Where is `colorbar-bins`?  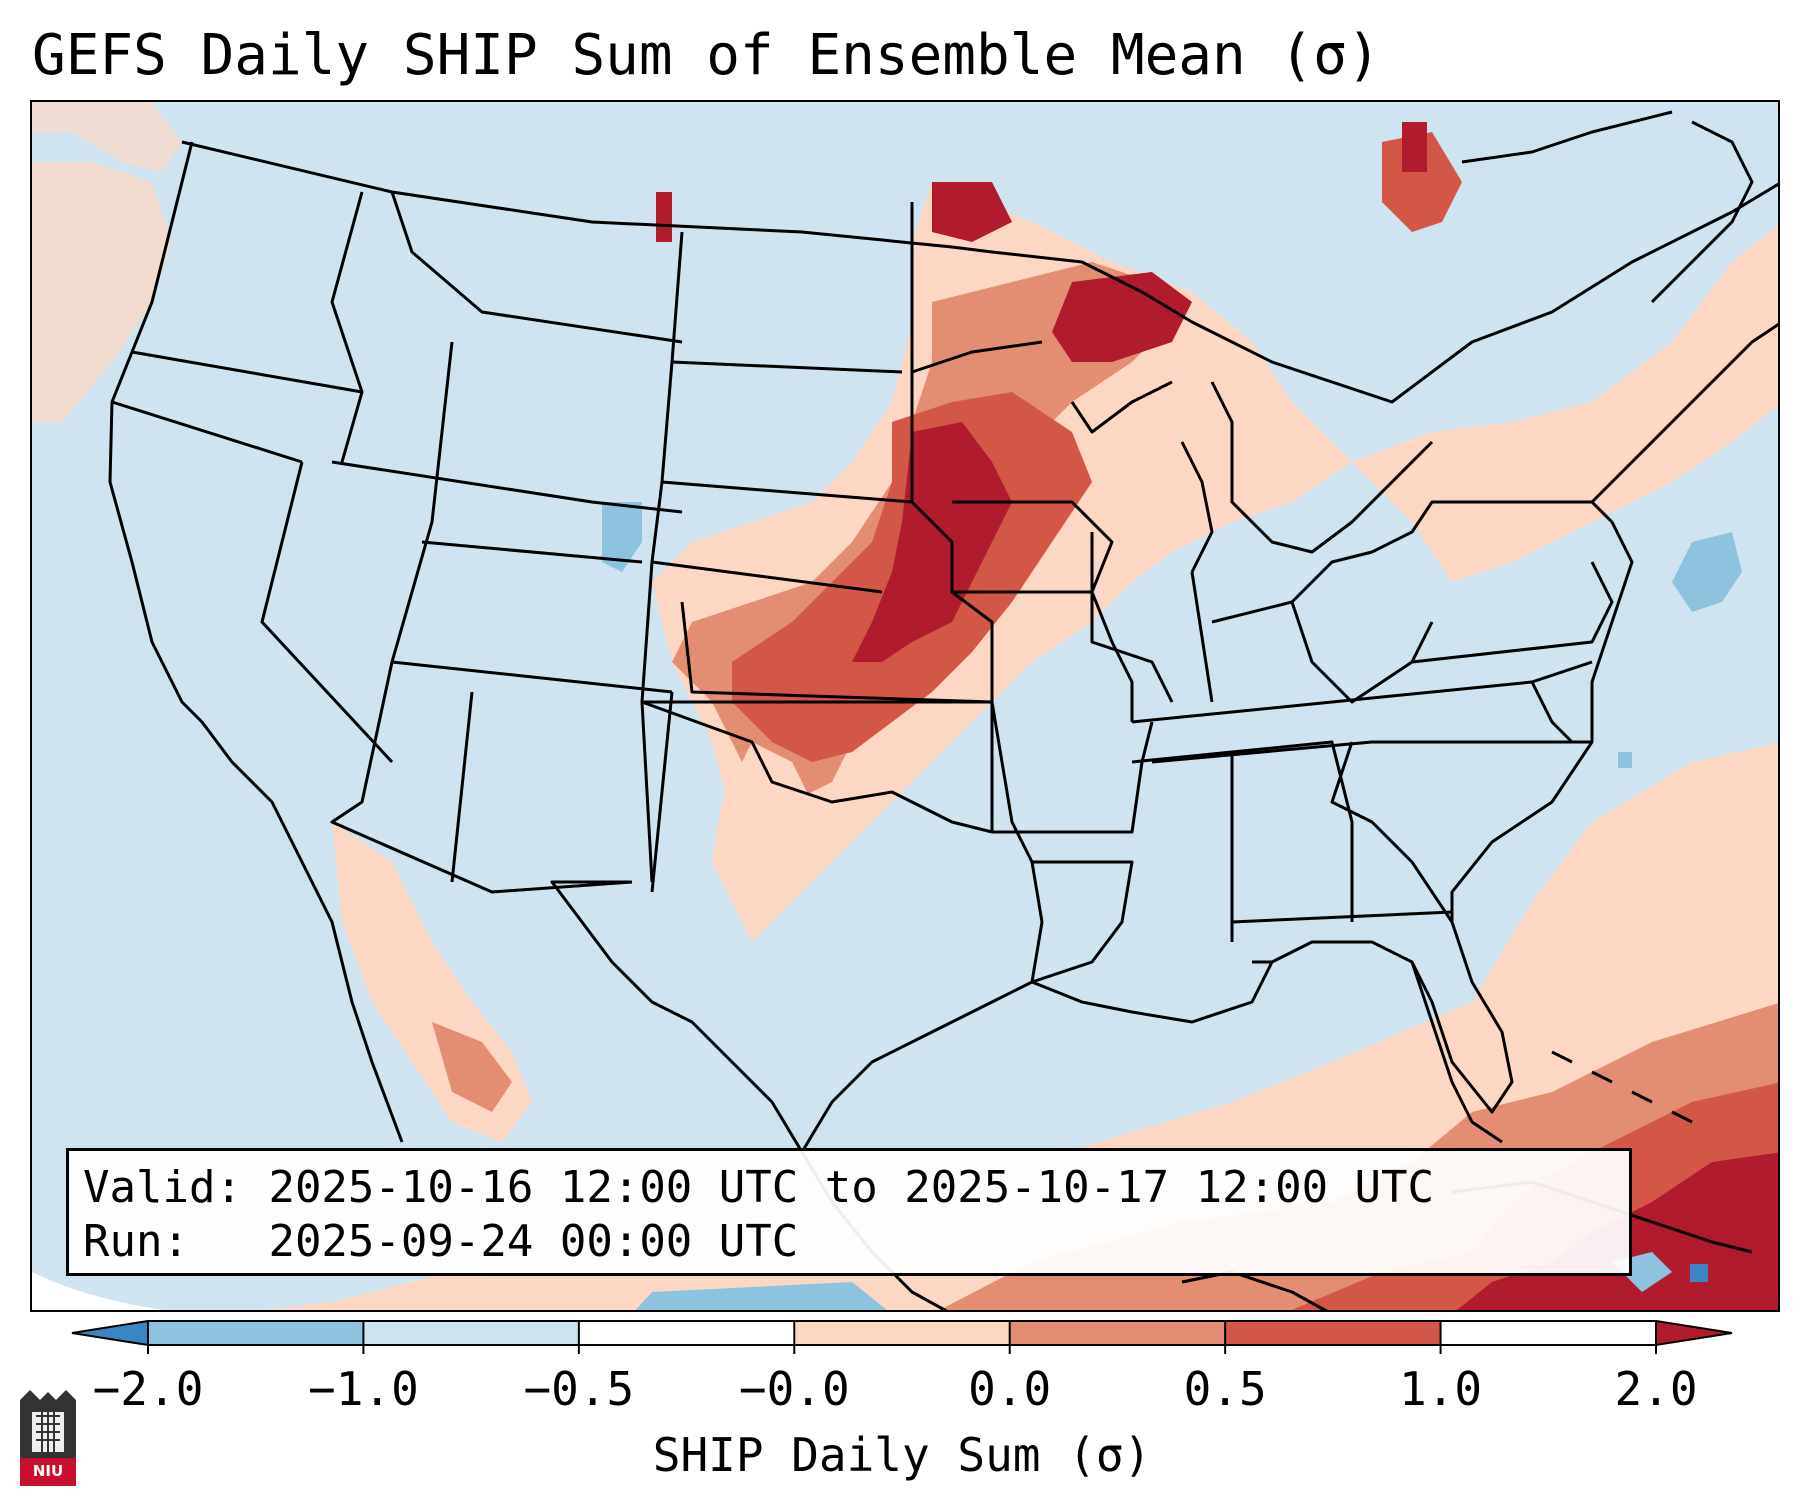 colorbar-bins is located at coordinates (795, 1333).